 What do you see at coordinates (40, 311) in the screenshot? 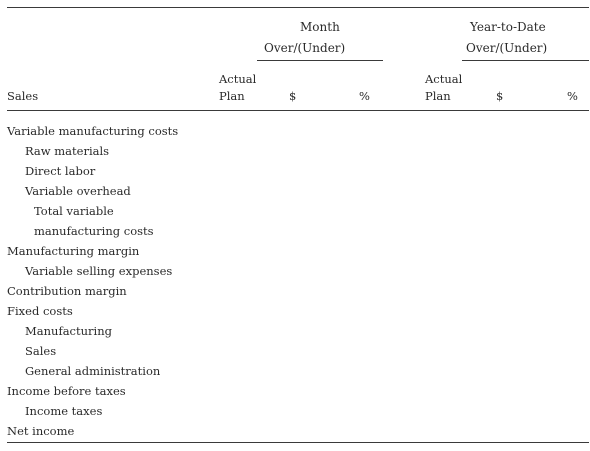
I see `row-fixed-costs: Fixed costs` at bounding box center [40, 311].